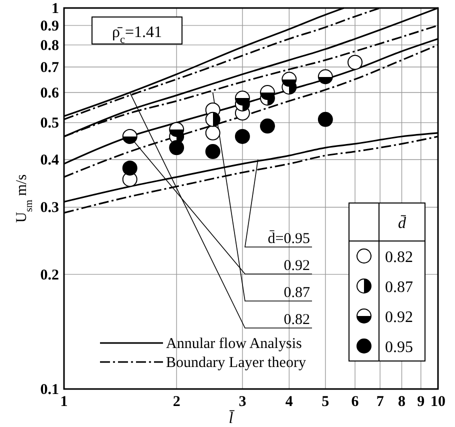 The image size is (455, 427). What do you see at coordinates (49, 26) in the screenshot?
I see `y-tick-label: 0.9` at bounding box center [49, 26].